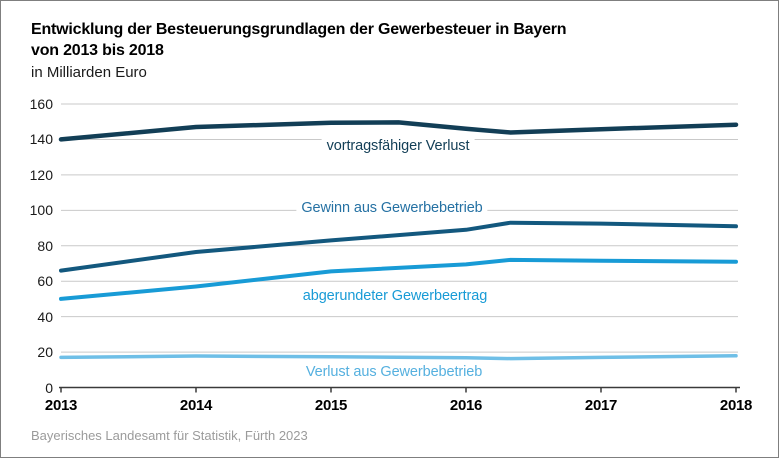 Image resolution: width=779 pixels, height=458 pixels. I want to click on y-tick-label: 0, so click(49, 387).